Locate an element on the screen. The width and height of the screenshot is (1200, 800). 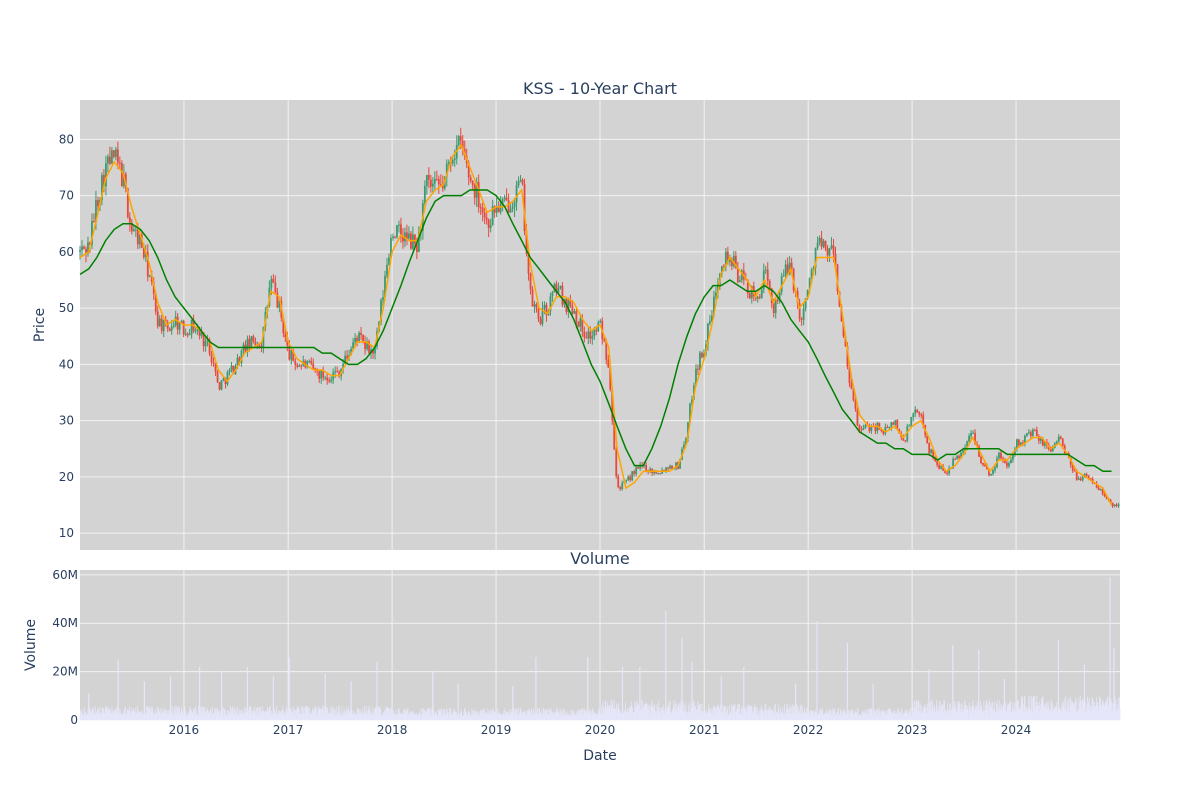
price-y-tick-label: 70 is located at coordinates (66, 196).